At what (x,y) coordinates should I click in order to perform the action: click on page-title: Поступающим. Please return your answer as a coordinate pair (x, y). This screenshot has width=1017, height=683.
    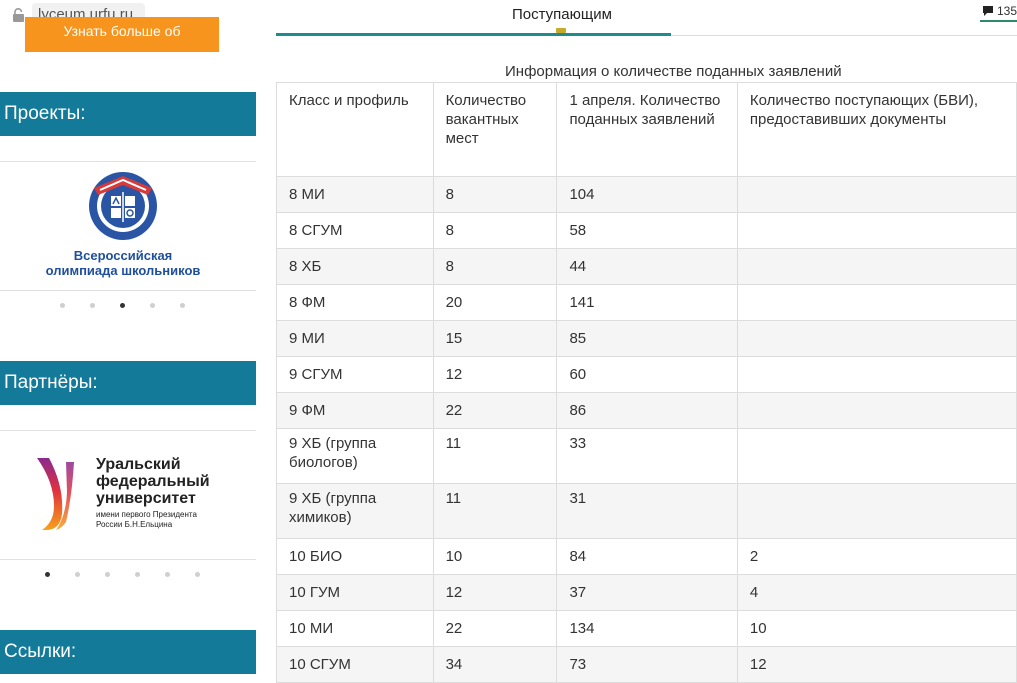
    Looking at the image, I should click on (562, 14).